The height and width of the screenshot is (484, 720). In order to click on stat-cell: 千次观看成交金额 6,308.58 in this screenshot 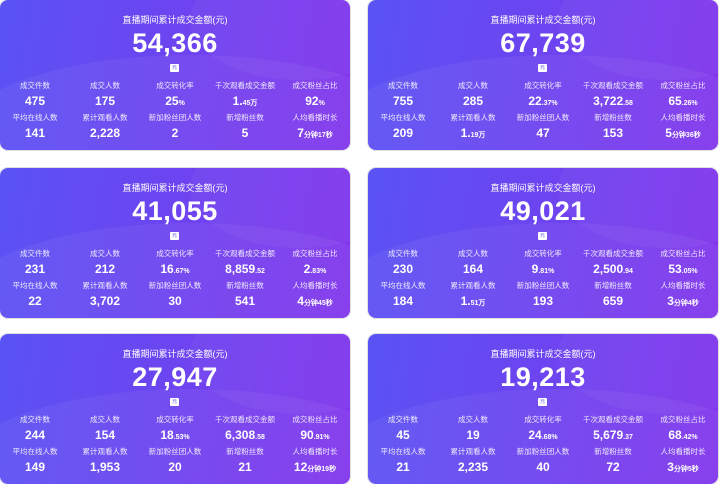, I will do `click(245, 431)`.